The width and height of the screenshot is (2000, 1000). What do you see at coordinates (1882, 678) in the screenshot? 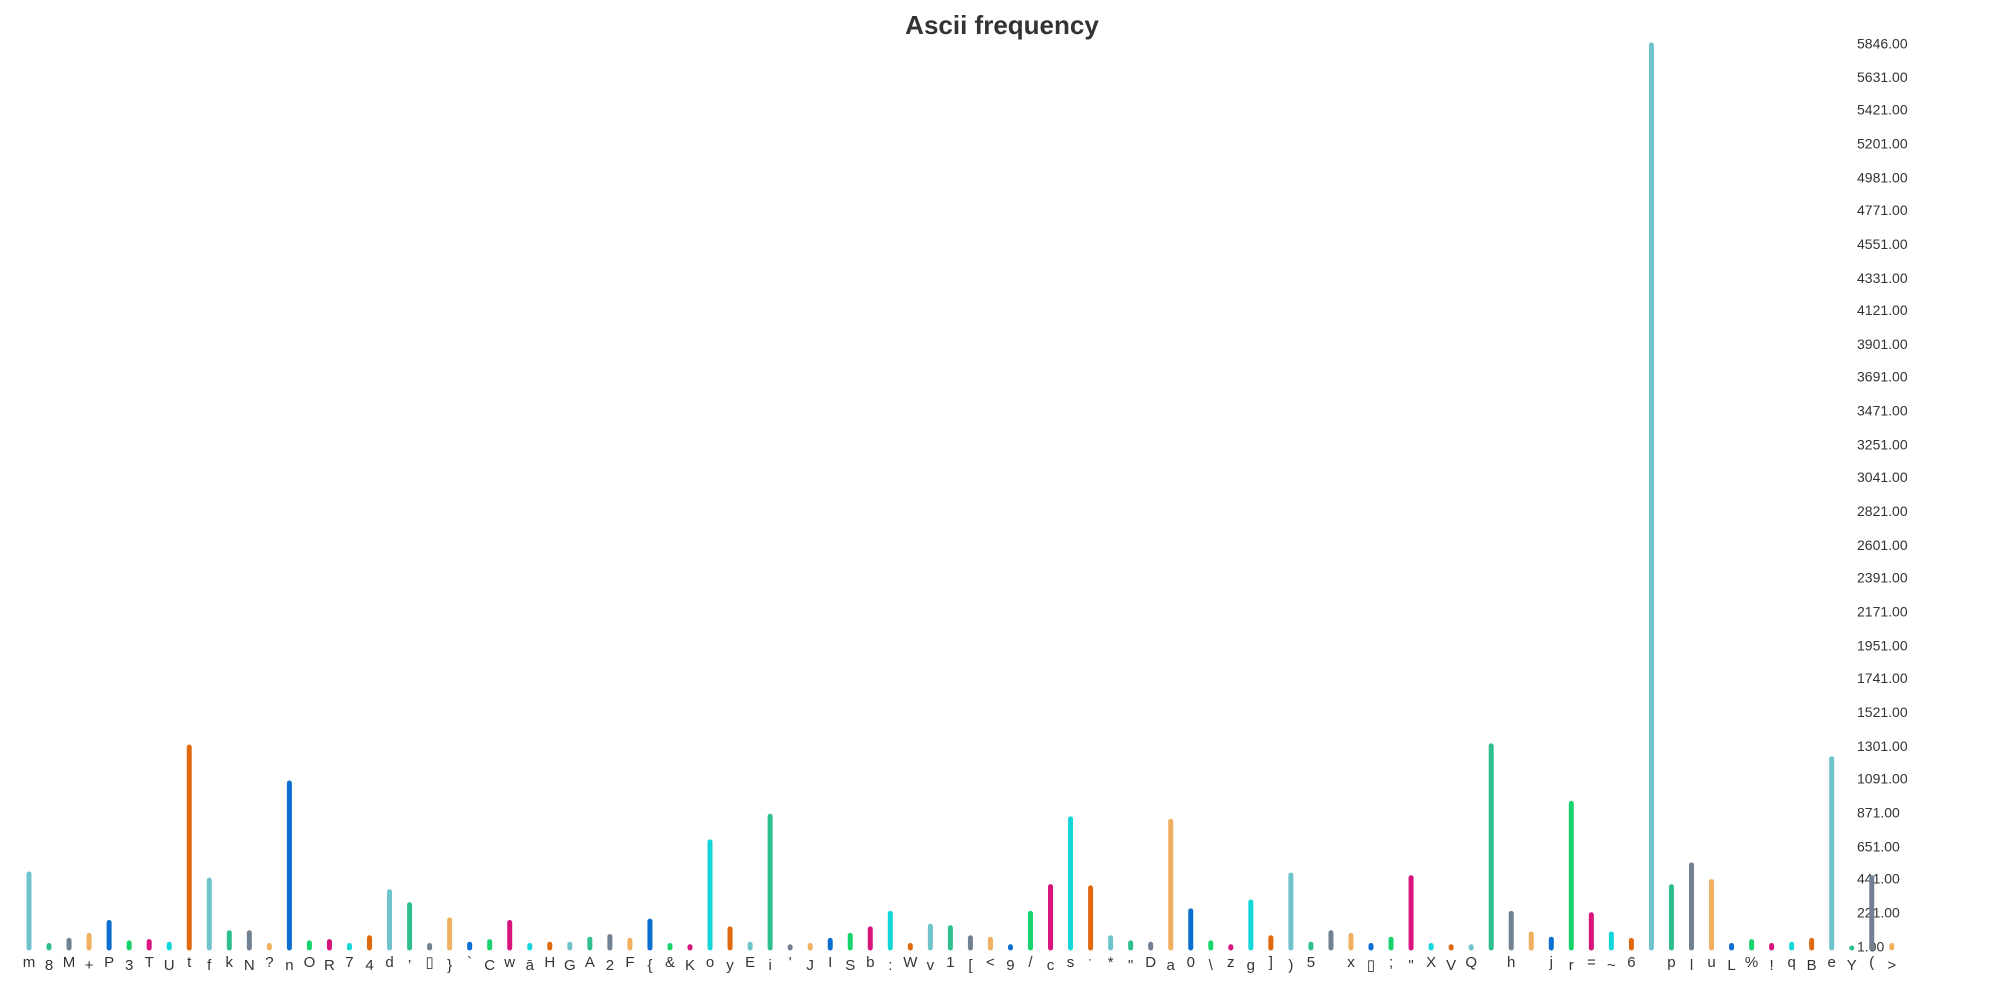
I see `y-tick-label: 1741.00` at bounding box center [1882, 678].